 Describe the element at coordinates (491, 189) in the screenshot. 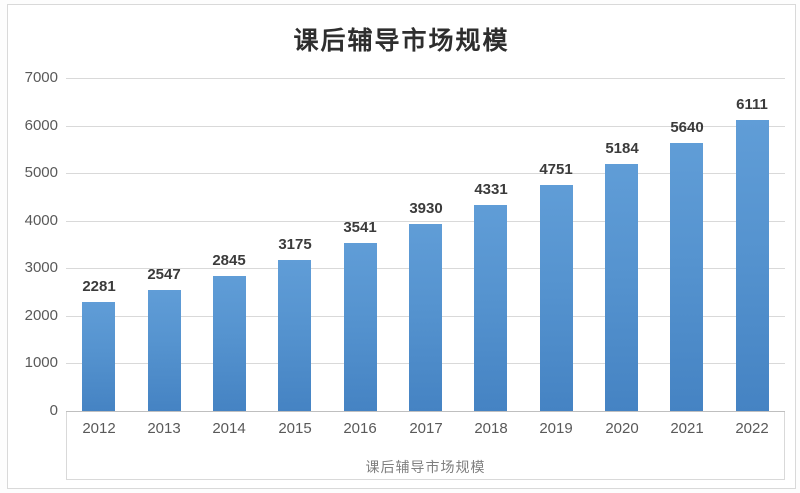

I see `data-label-2018: 4331` at that location.